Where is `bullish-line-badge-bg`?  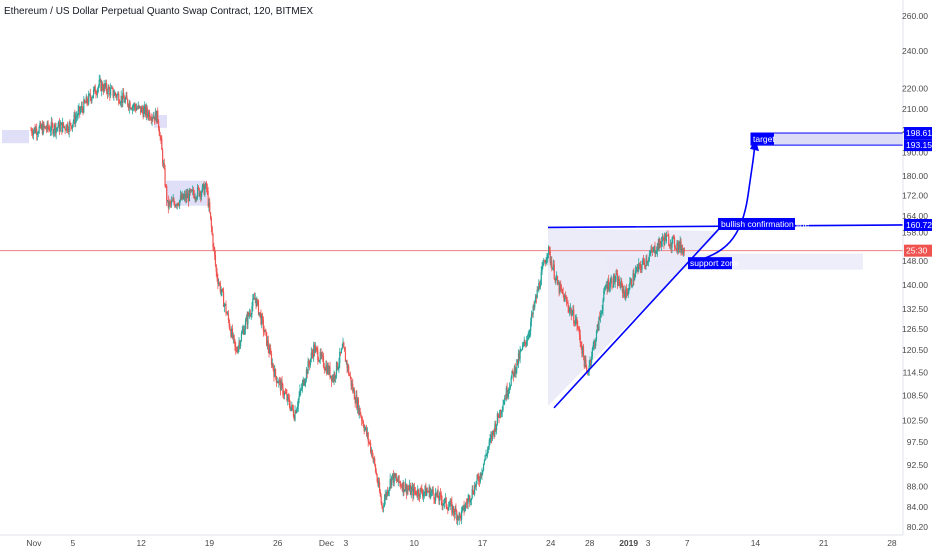 bullish-line-badge-bg is located at coordinates (918, 224).